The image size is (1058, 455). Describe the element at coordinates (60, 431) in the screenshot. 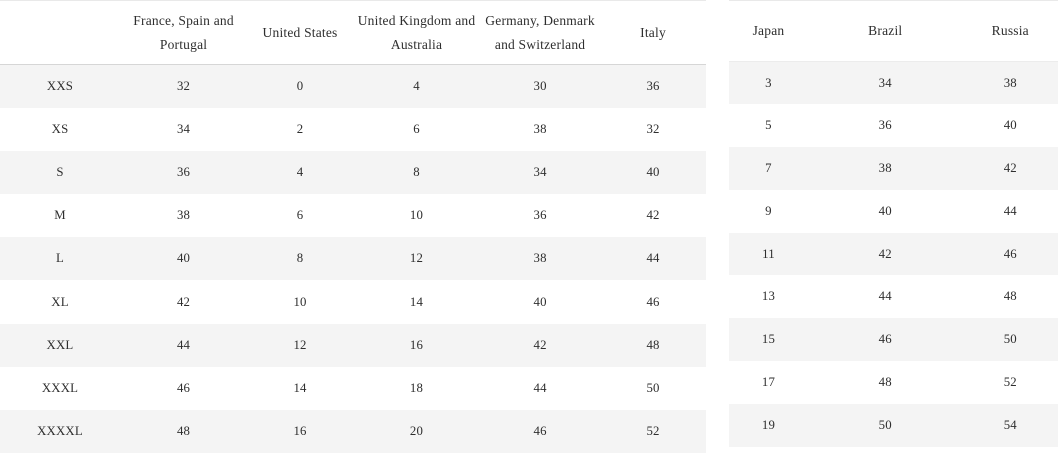

I see `size-label: XXXXL` at that location.